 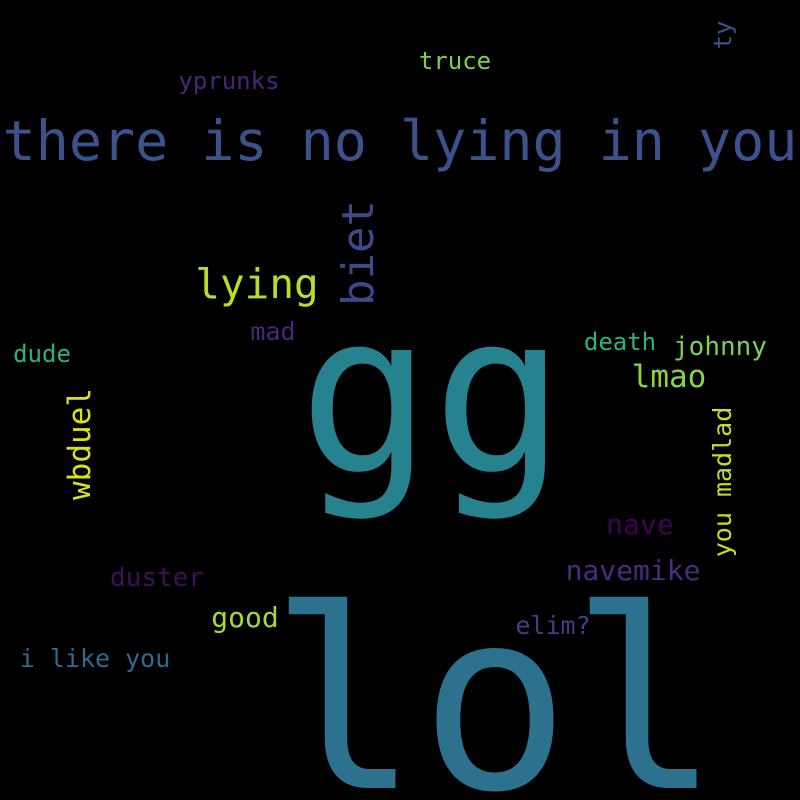 I want to click on word: wbduel, so click(x=80, y=444).